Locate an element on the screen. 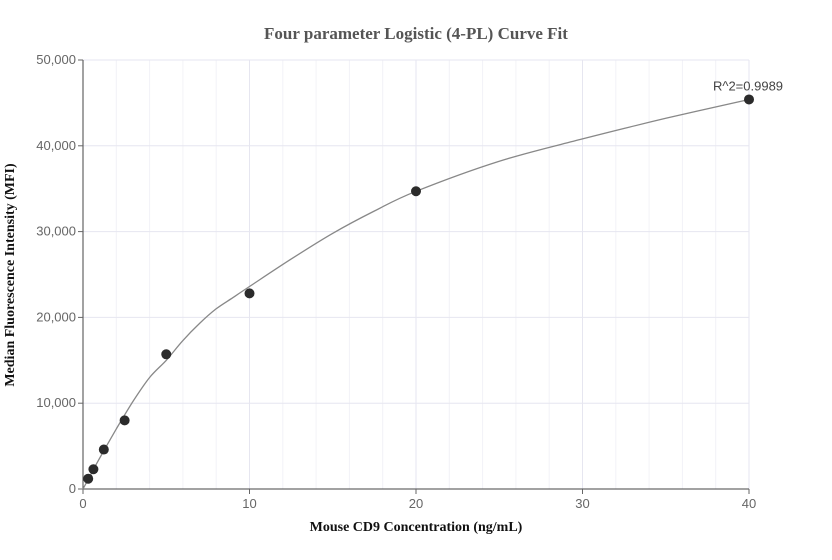 This screenshot has width=832, height=560. chart-title: Four parameter Logistic (4-PL) Curve Fit is located at coordinates (416, 33).